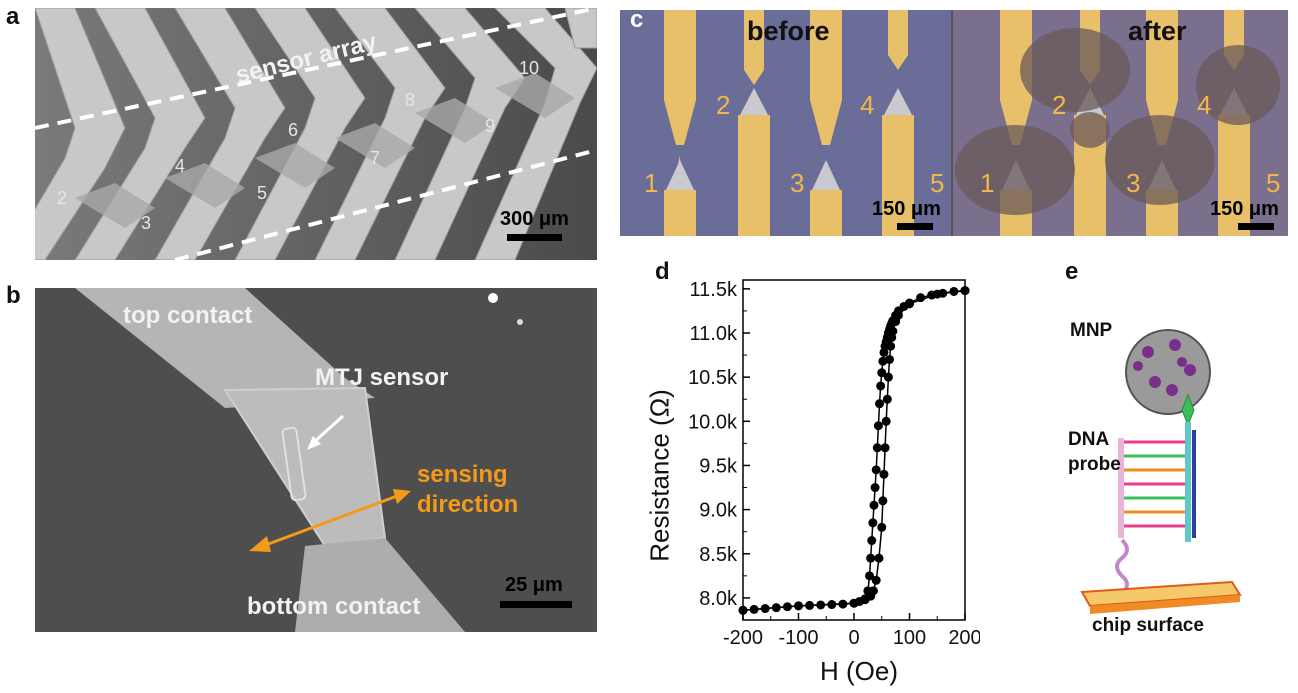  What do you see at coordinates (1148, 625) in the screenshot?
I see `chip-surface-label: chip surface` at bounding box center [1148, 625].